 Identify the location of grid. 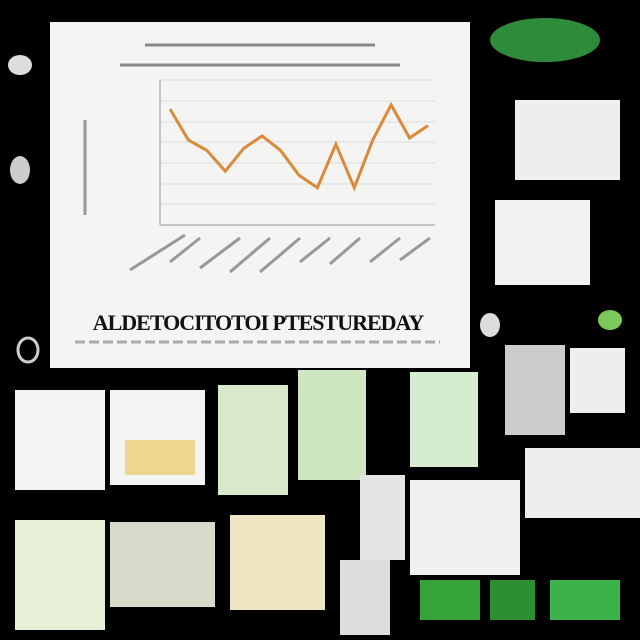
(297, 142).